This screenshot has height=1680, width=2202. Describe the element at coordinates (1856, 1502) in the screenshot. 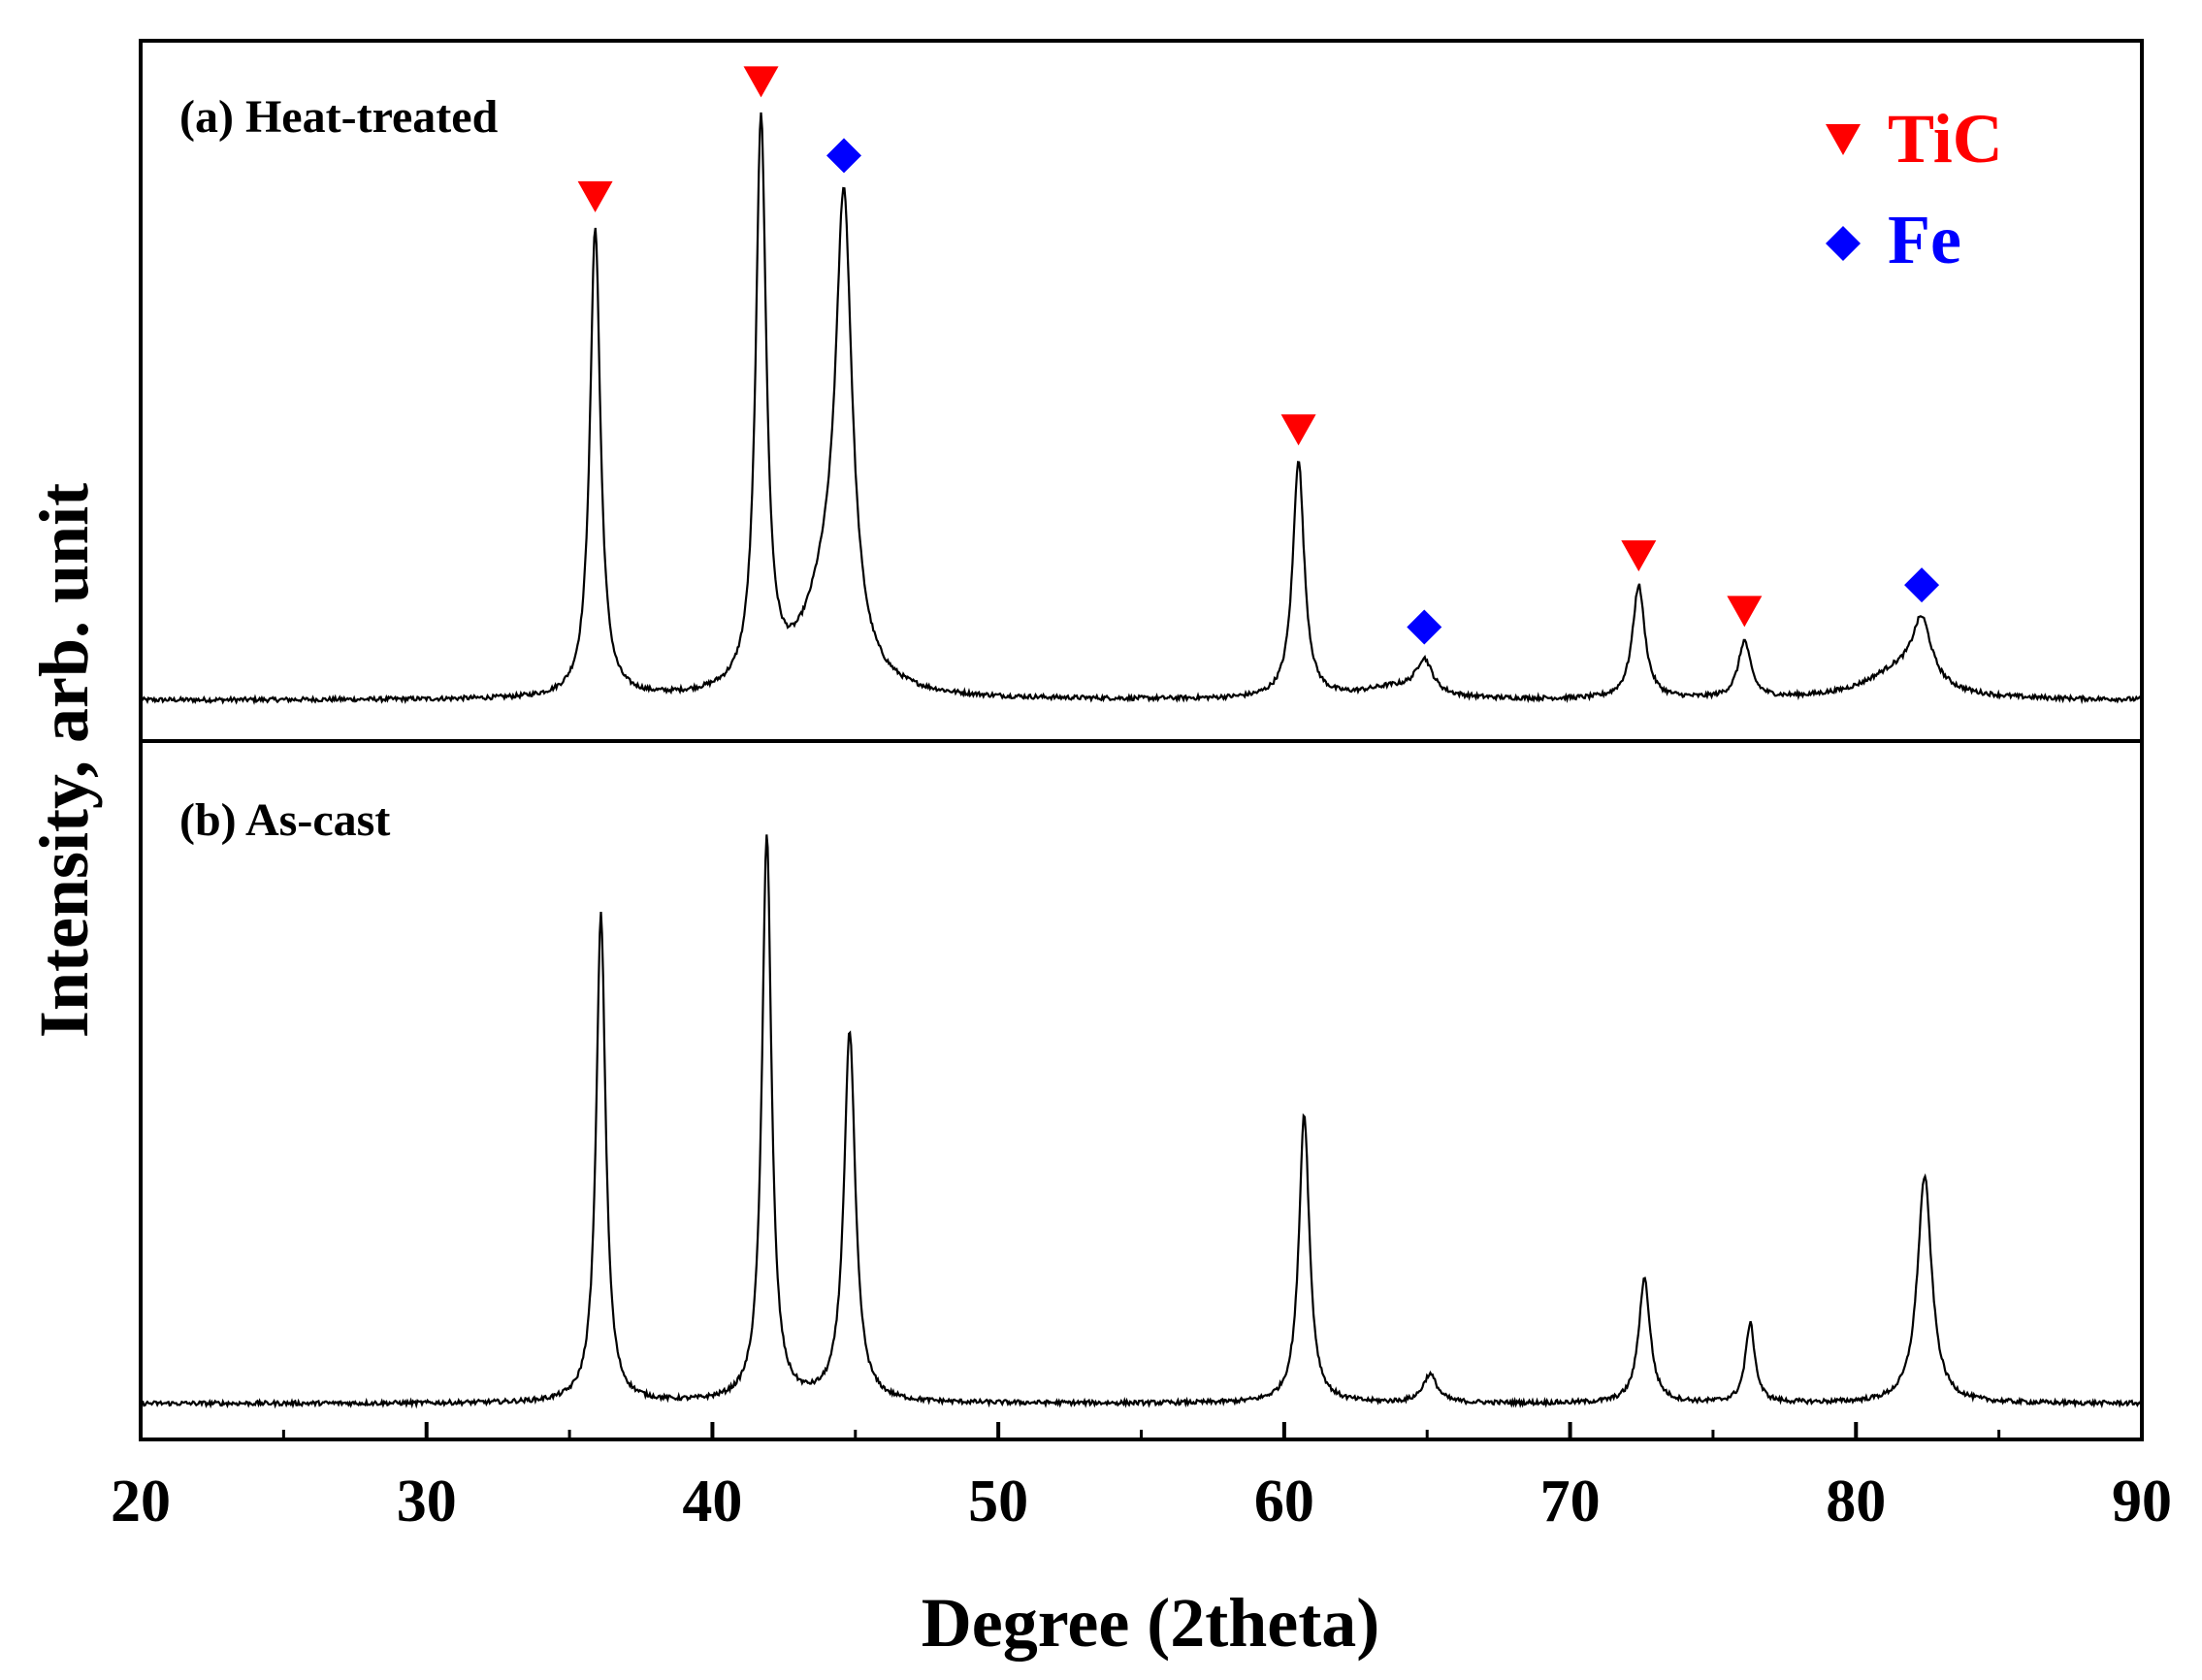

I see `x-tick-label: 80` at that location.